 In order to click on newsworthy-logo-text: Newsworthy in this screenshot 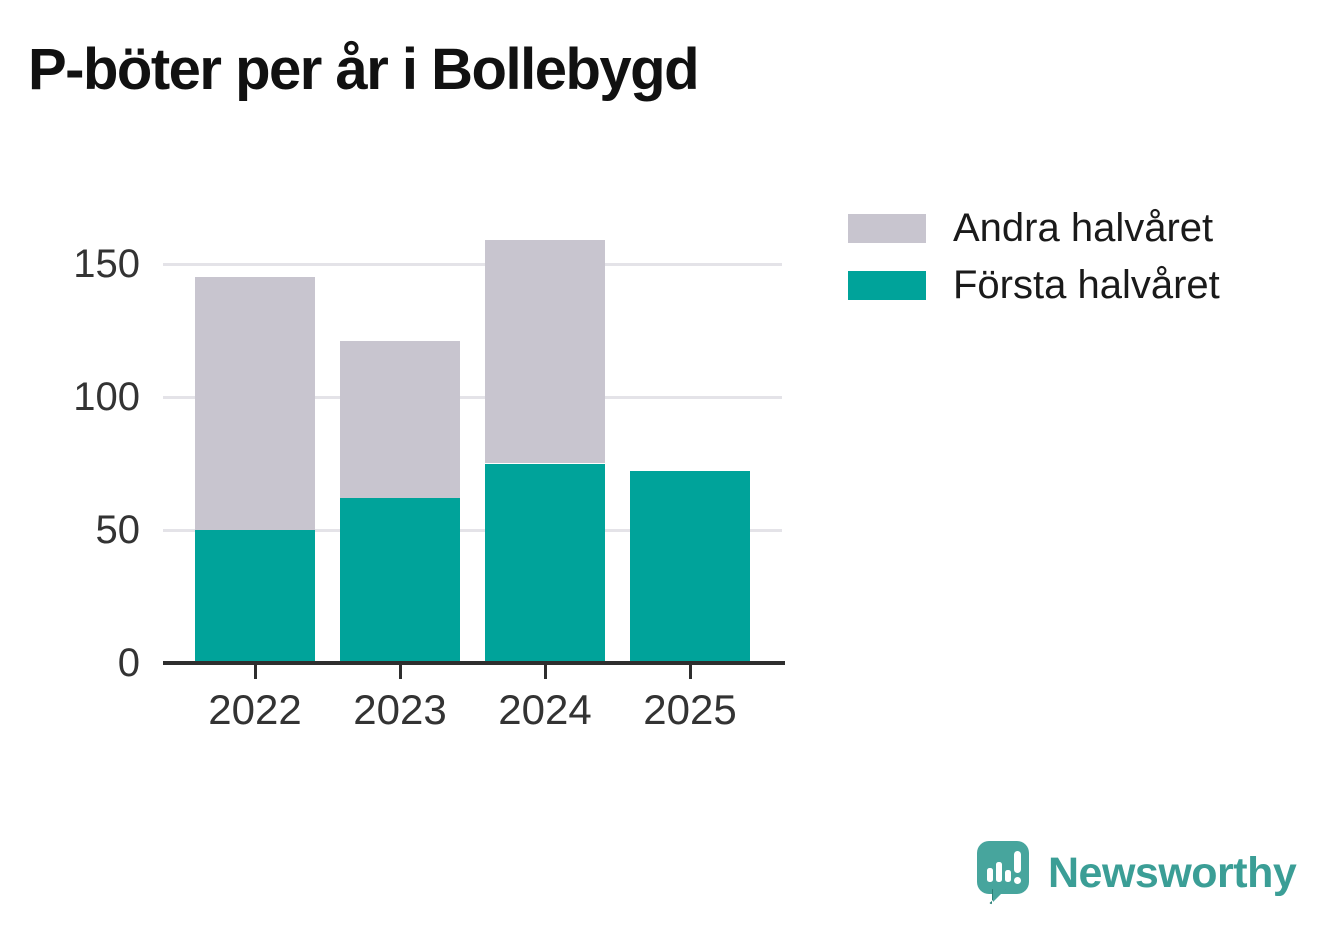, I will do `click(1172, 872)`.